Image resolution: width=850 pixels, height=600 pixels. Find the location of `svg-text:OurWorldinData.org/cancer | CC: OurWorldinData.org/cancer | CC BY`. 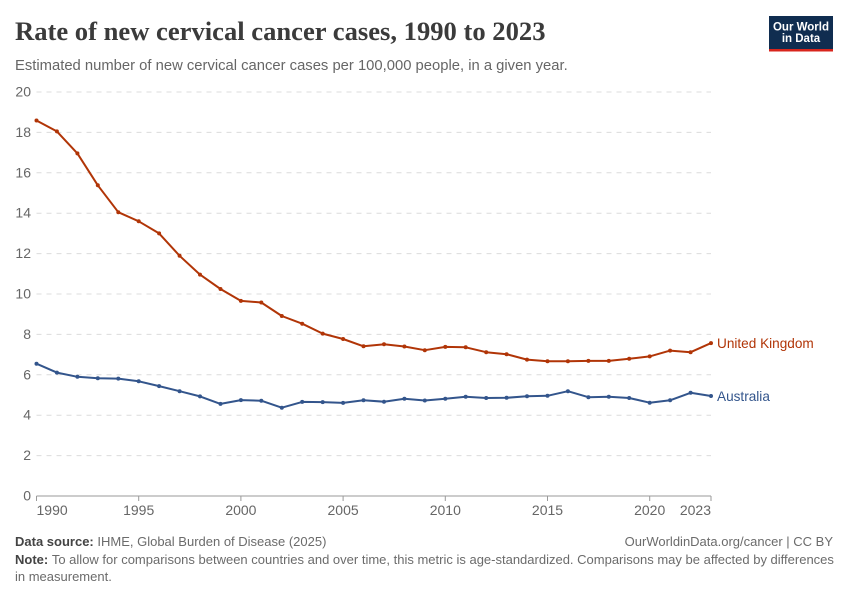

svg-text:OurWorldinData.org/cancer | CC: OurWorldinData.org/cancer | CC BY is located at coordinates (729, 541).